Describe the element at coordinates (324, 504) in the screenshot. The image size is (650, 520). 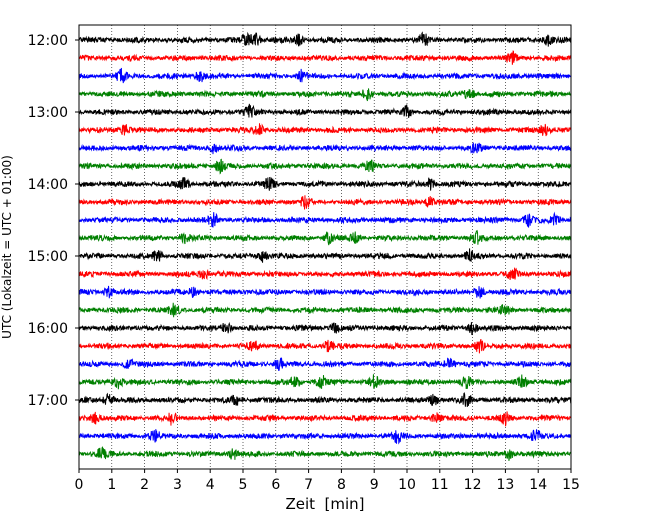
I see `x-axis-title: Zeit [min]` at that location.